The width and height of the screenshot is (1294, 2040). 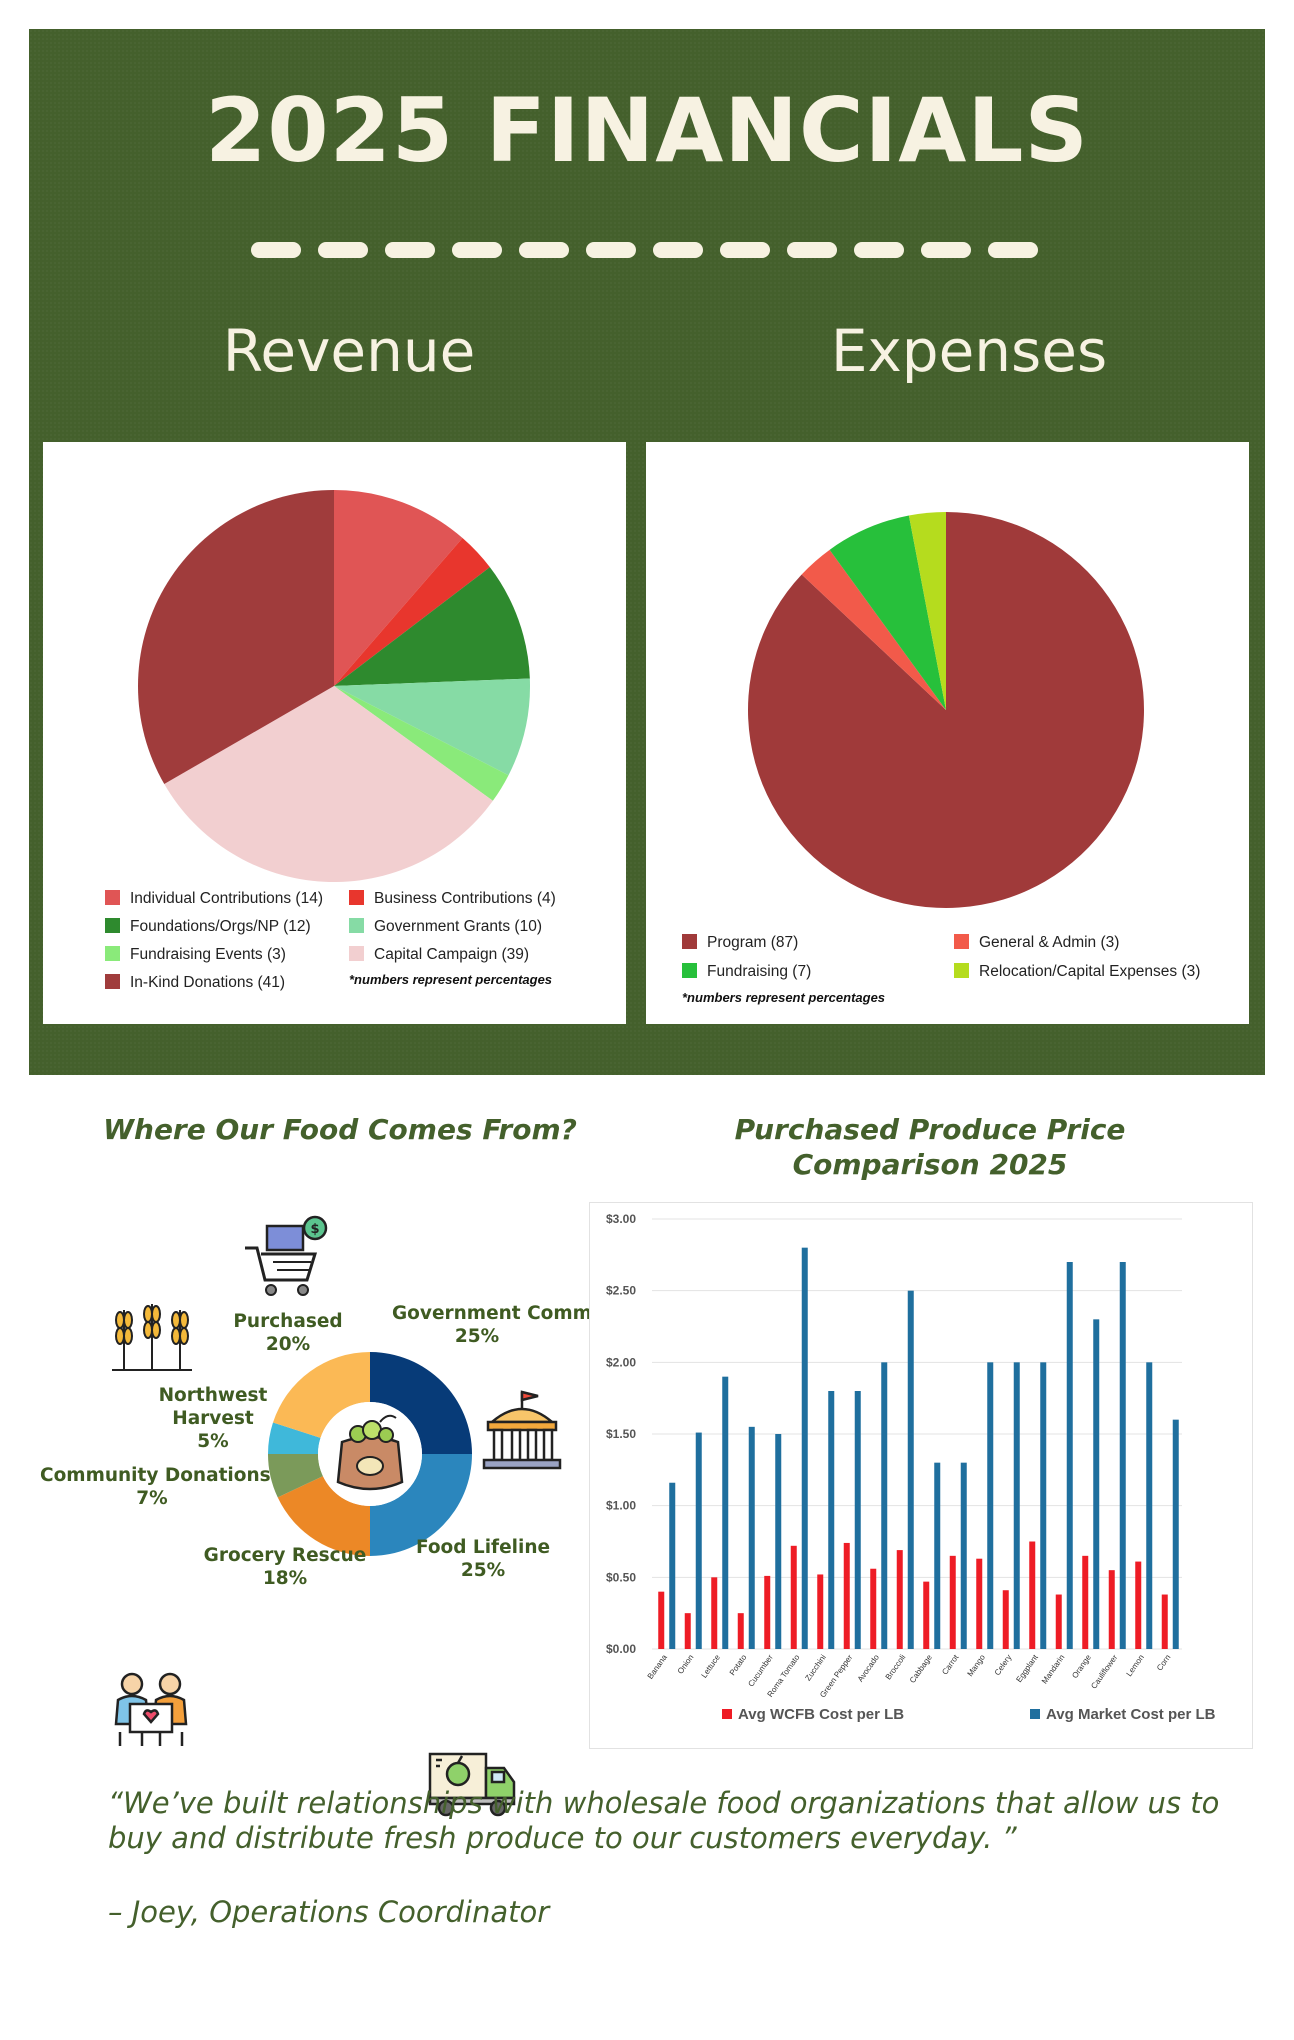 What do you see at coordinates (868, 1668) in the screenshot?
I see `x-tick-label: Avocado` at bounding box center [868, 1668].